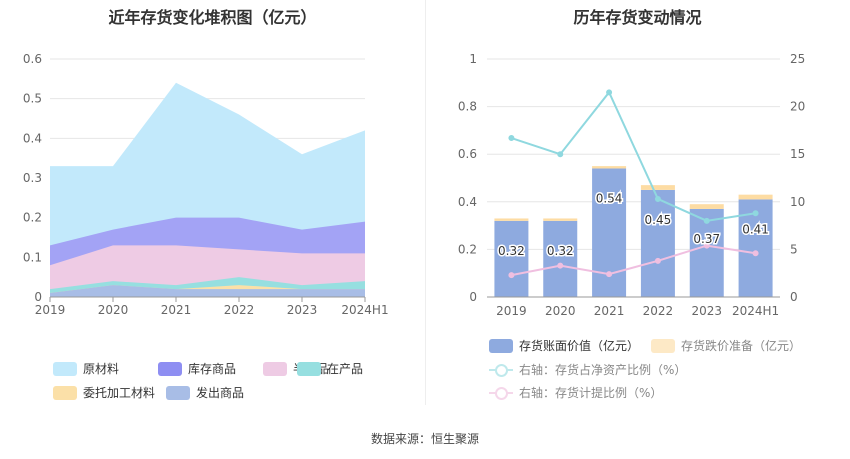  I want to click on legend-inventory-net-asset-ratio: 右轴：存货占净资产比例（%）, so click(587, 369).